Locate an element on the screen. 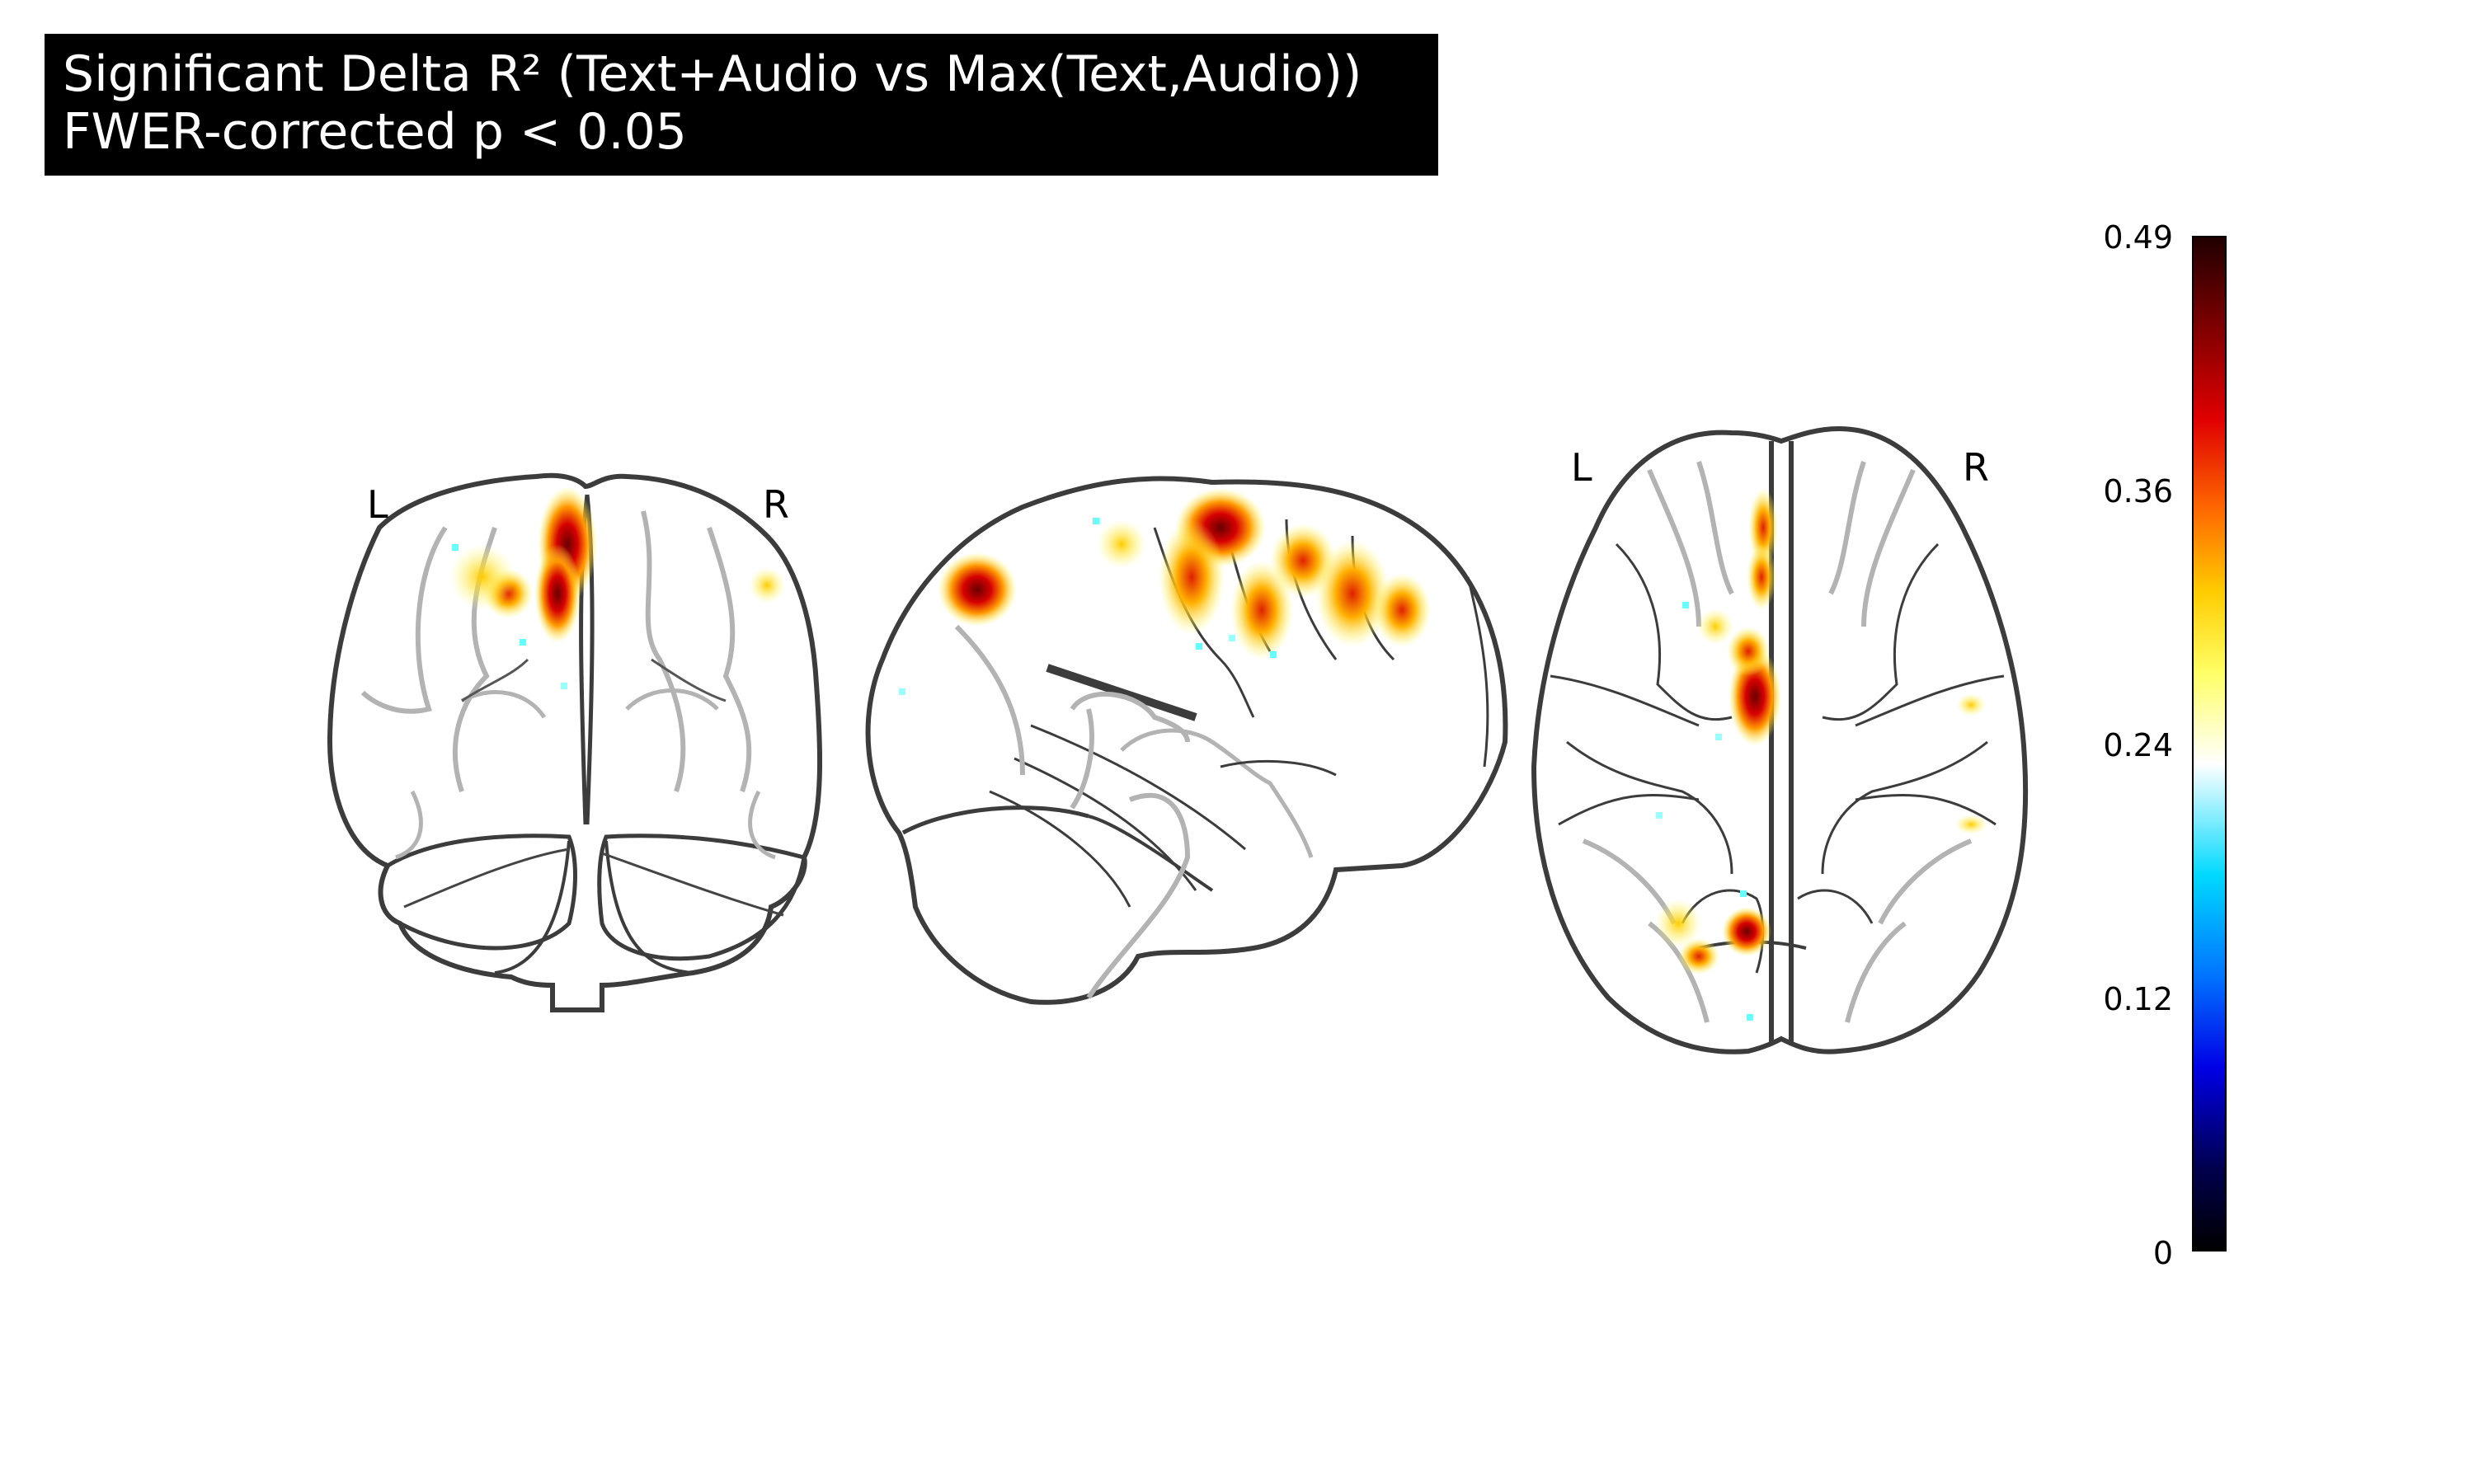 The image size is (2474, 1484). axial-right-label: R is located at coordinates (1976, 468).